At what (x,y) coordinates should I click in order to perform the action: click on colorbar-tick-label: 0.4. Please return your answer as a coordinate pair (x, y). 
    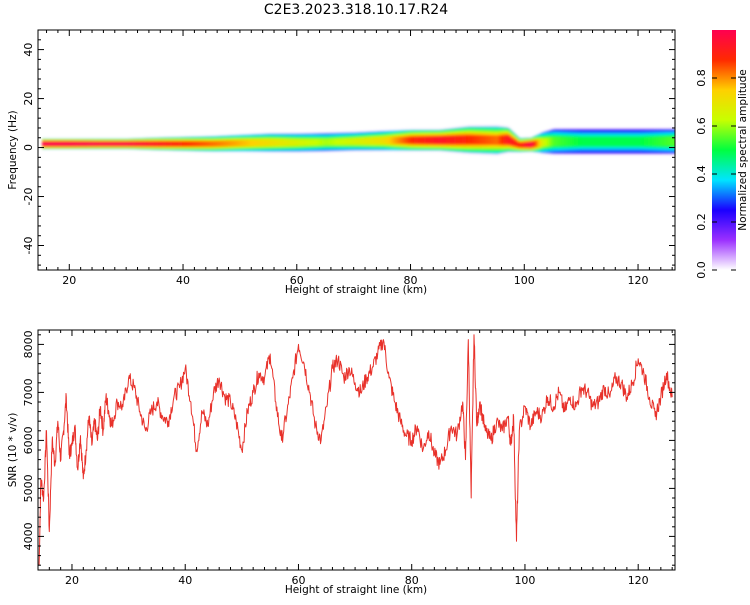
    Looking at the image, I should click on (701, 174).